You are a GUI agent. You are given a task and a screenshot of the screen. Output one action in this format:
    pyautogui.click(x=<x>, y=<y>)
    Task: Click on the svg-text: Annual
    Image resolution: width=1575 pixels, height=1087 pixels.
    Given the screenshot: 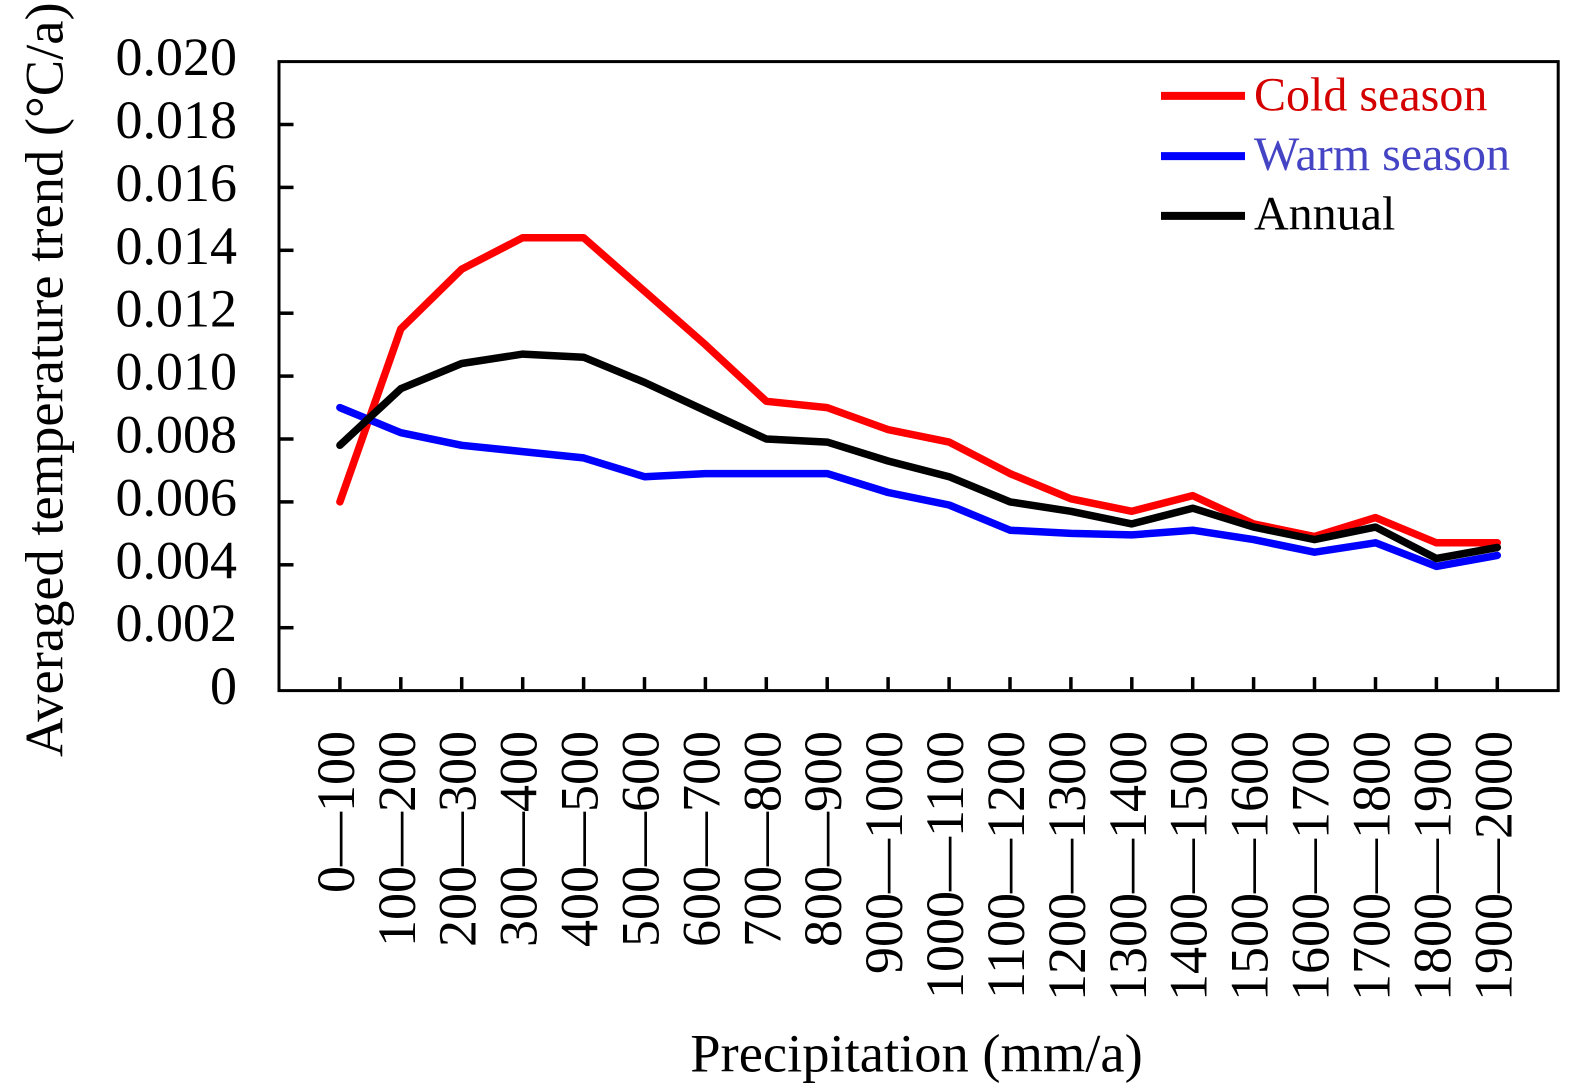 What is the action you would take?
    pyautogui.click(x=1324, y=214)
    